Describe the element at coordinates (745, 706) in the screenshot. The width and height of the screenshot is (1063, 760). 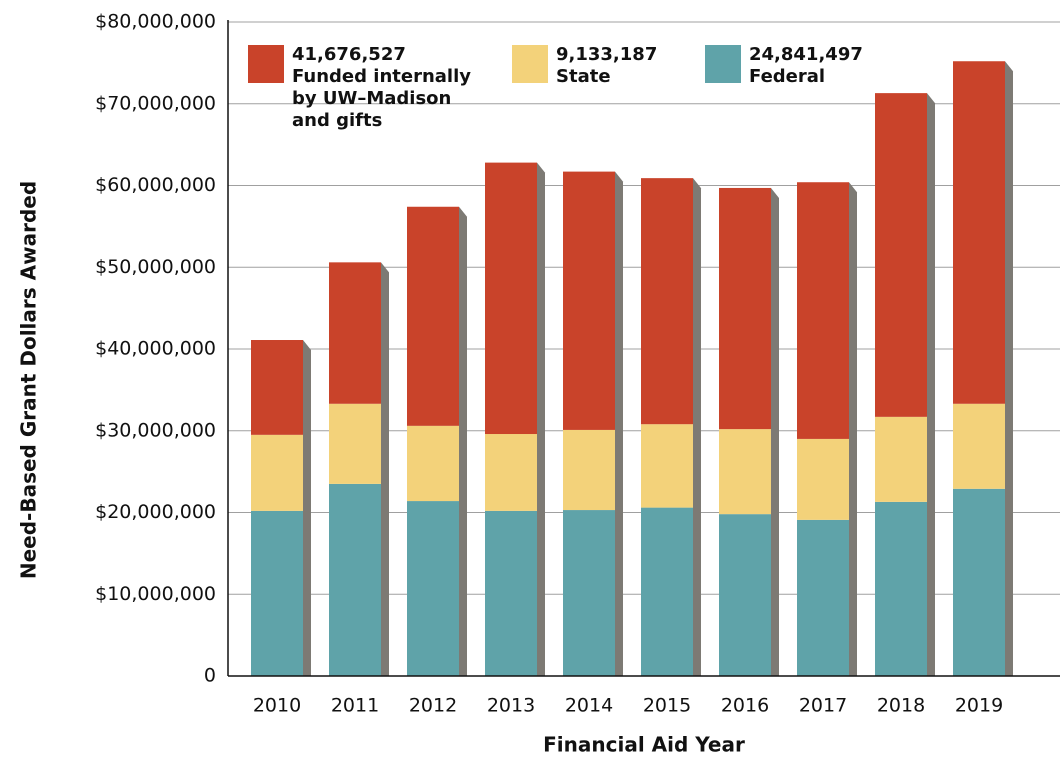
I see `x-tick-label: 2016` at that location.